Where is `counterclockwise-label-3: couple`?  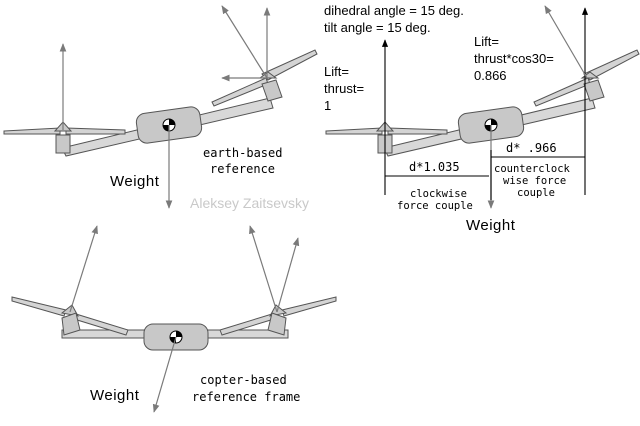
counterclockwise-label-3: couple is located at coordinates (536, 193).